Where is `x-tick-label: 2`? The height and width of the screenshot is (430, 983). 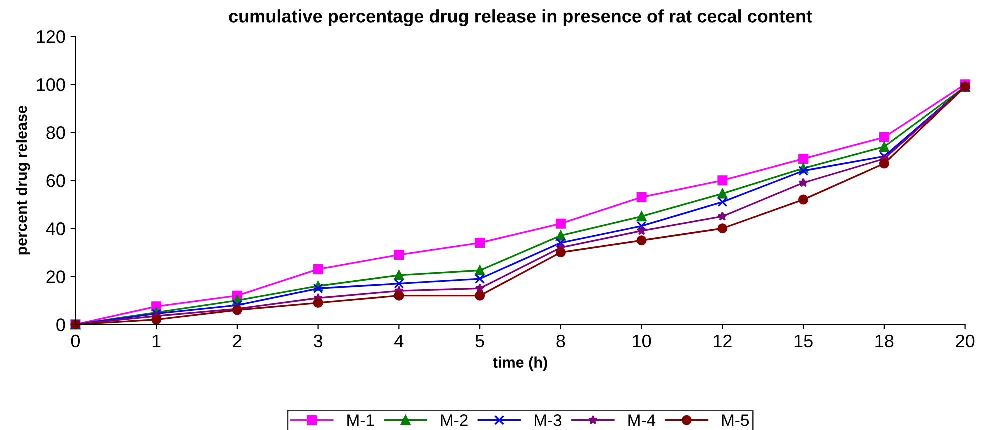
x-tick-label: 2 is located at coordinates (237, 341).